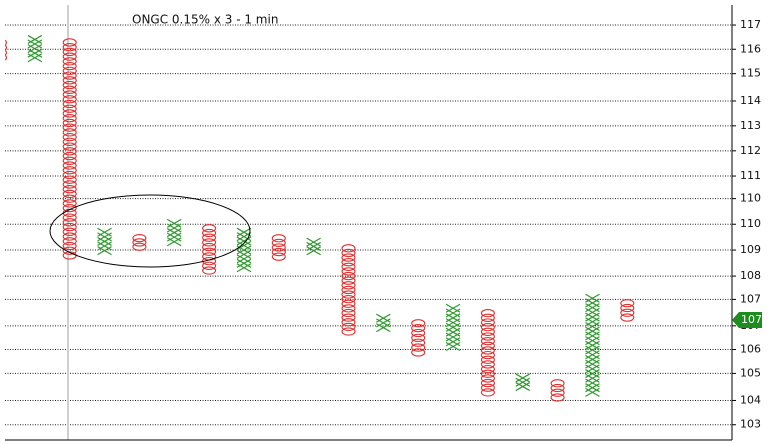 The image size is (782, 443). I want to click on annotation-ellipse, so click(150, 231).